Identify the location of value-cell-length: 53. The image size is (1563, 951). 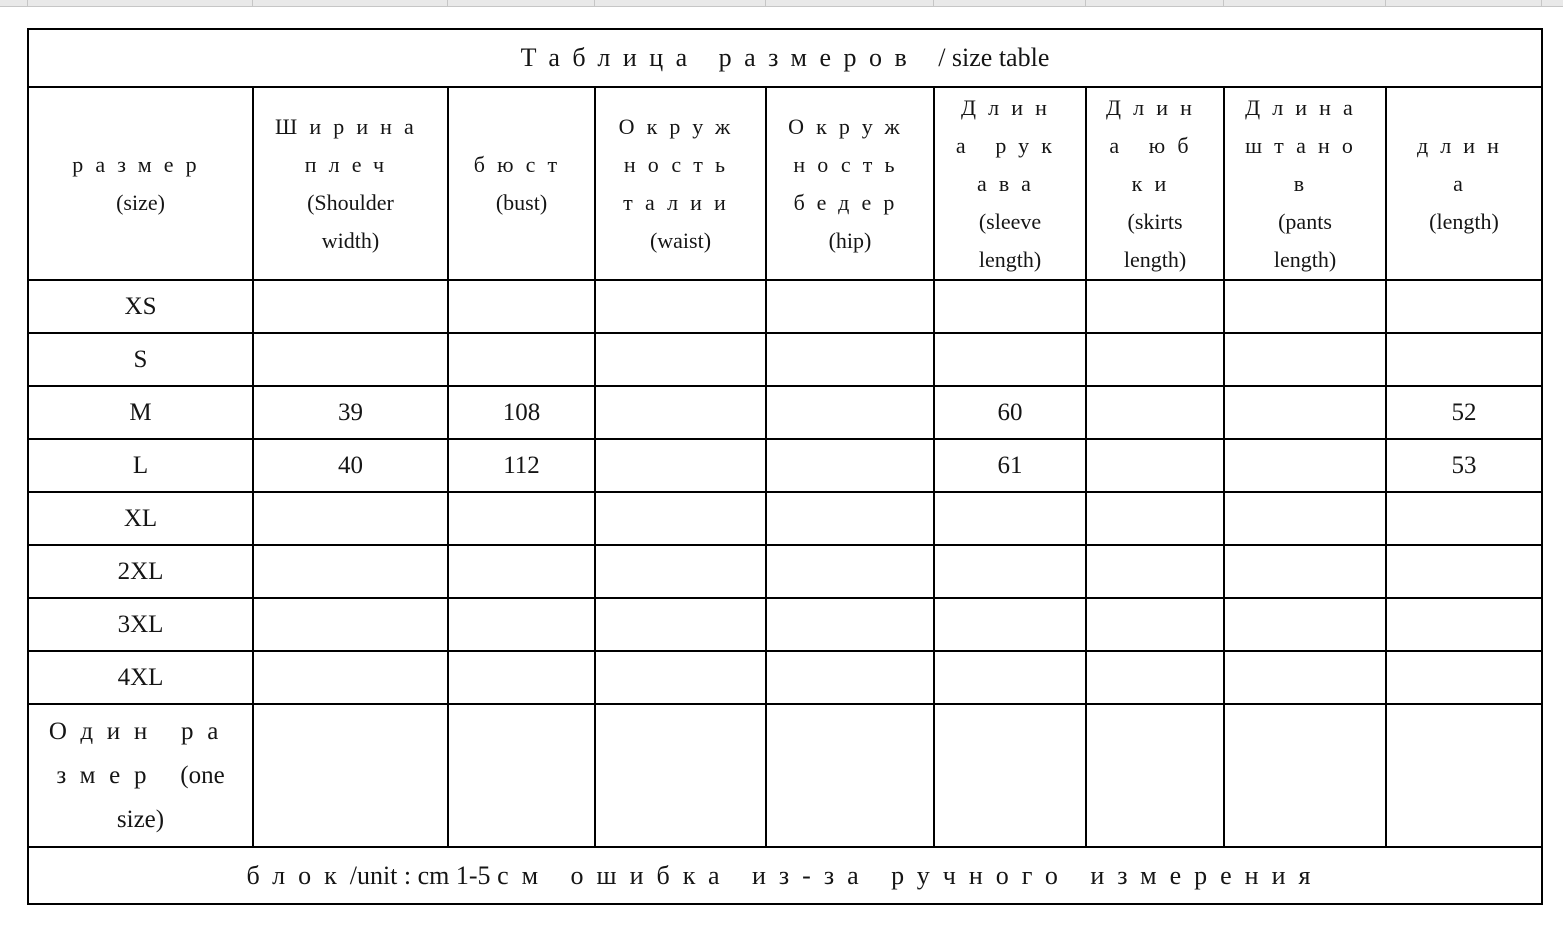
(1464, 465).